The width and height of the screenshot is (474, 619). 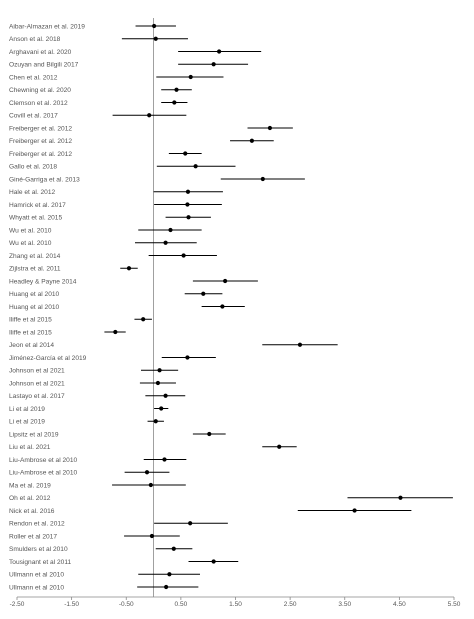 I want to click on x-tick-label: 5.50, so click(x=454, y=604).